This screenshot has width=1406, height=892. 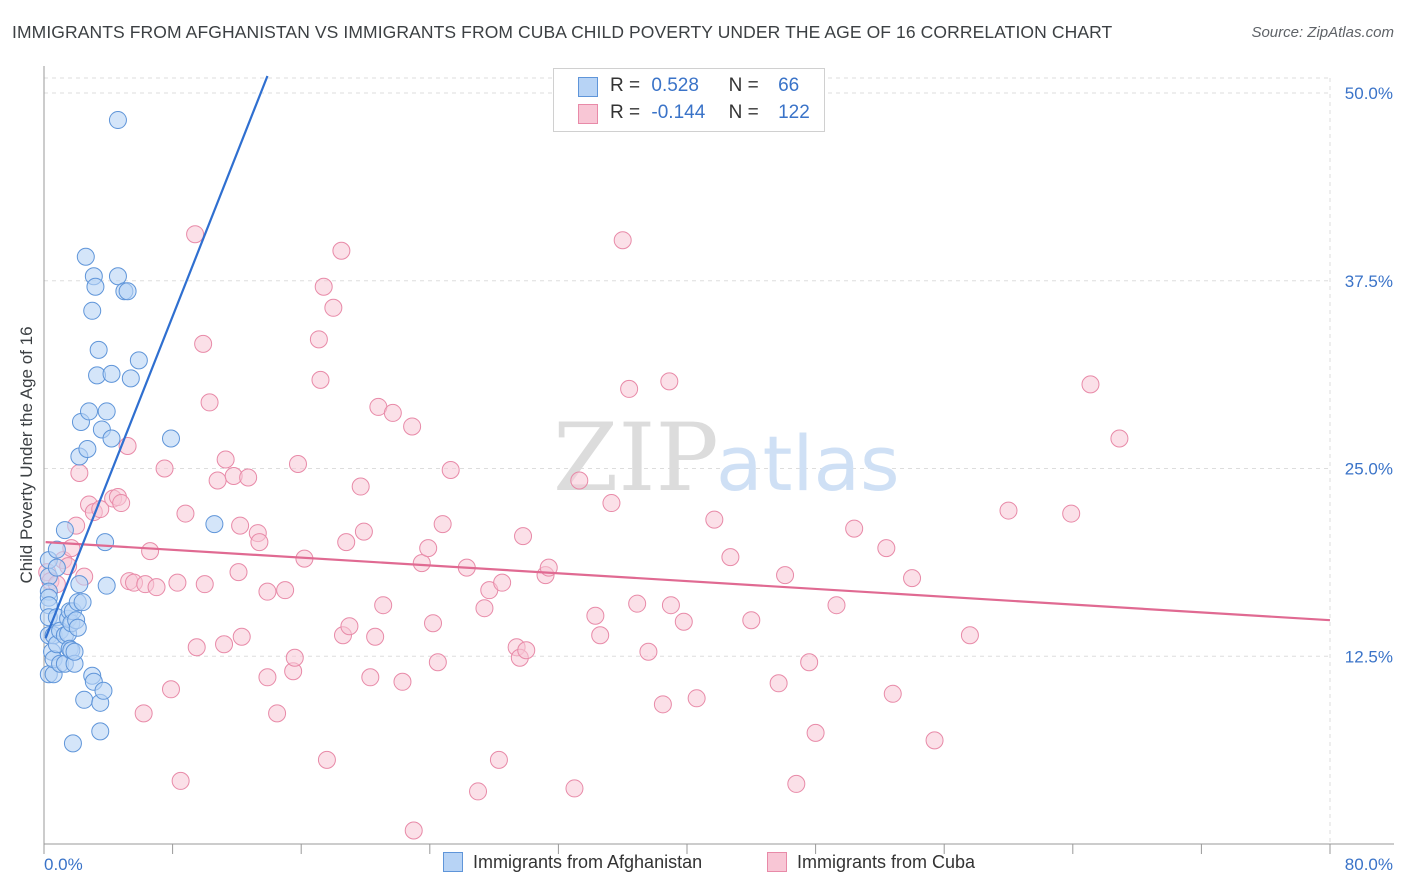 I want to click on correlation-legend: R = 0.528 N = 66 R = -0.144 N = 122, so click(x=689, y=100).